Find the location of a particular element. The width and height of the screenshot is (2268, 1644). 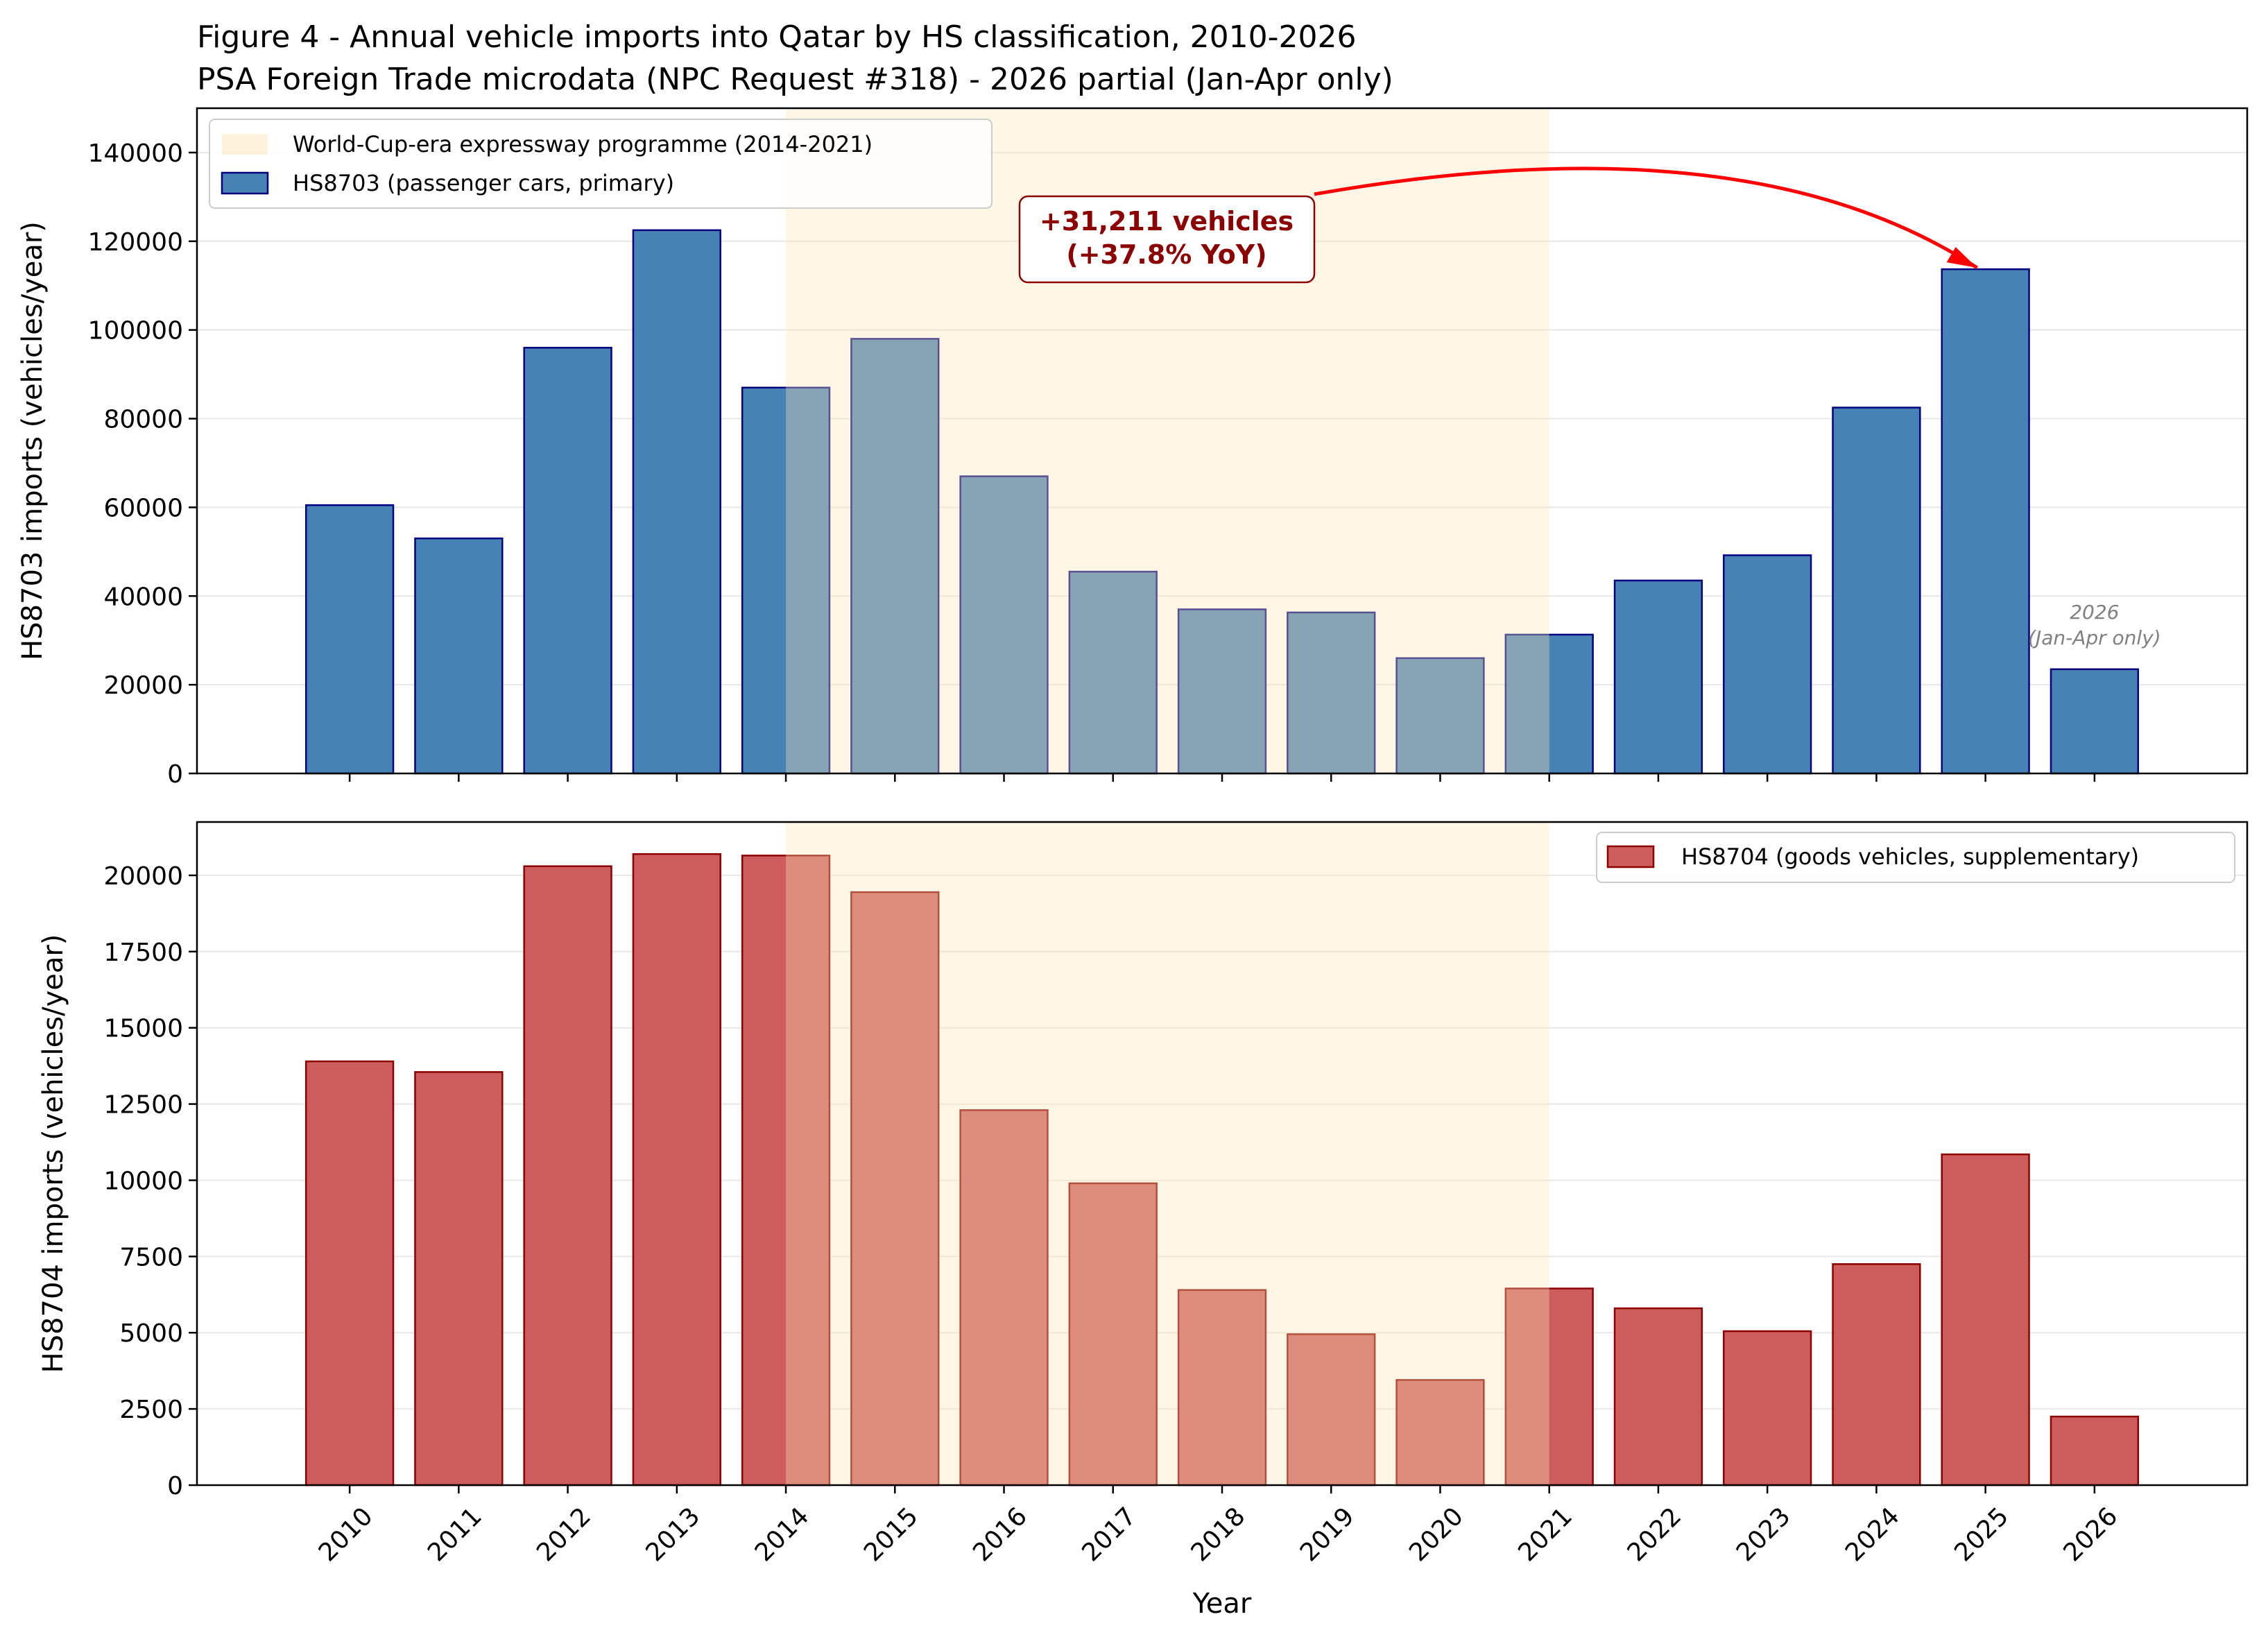

y-tick-label: 15000 is located at coordinates (143, 1029).